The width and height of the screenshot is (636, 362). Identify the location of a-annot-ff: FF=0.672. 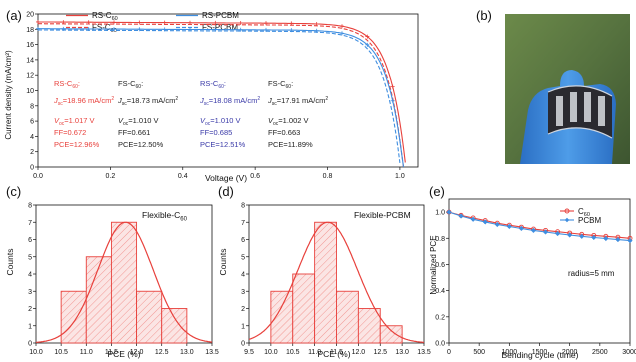
(70, 132).